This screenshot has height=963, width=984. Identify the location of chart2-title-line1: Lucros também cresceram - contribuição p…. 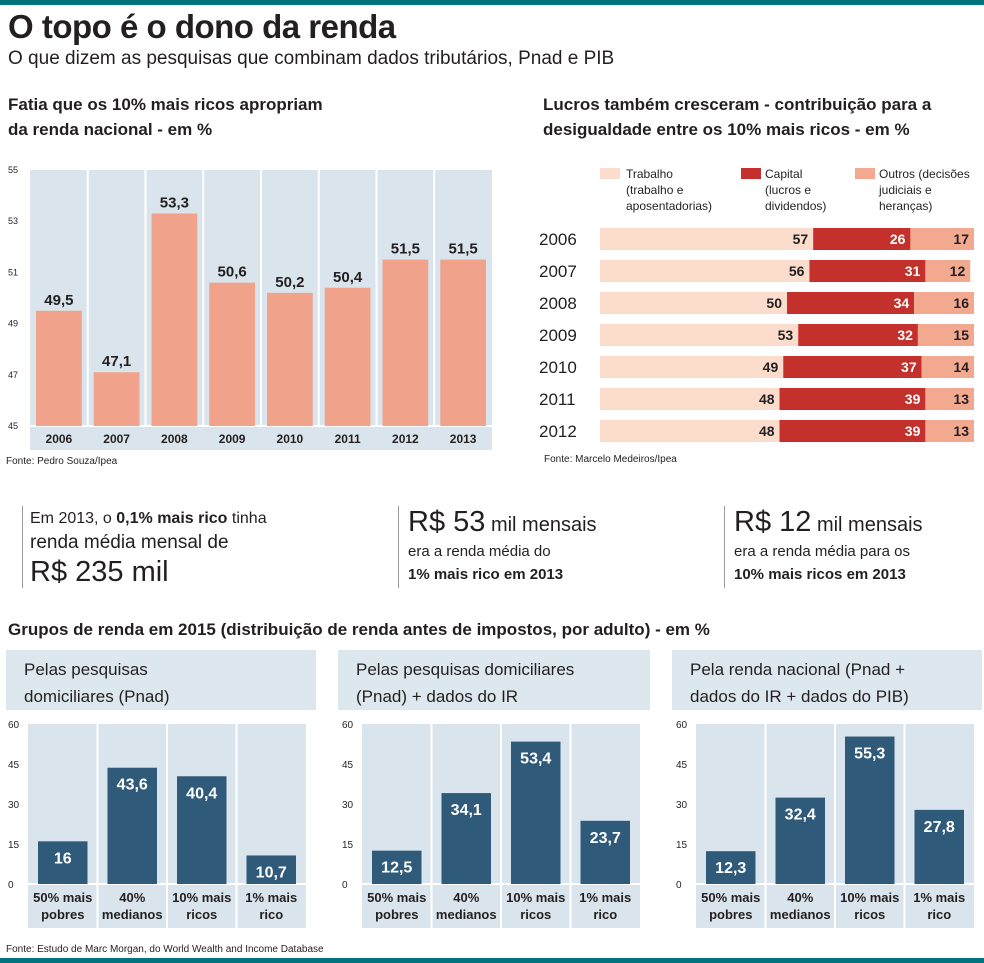
(737, 104).